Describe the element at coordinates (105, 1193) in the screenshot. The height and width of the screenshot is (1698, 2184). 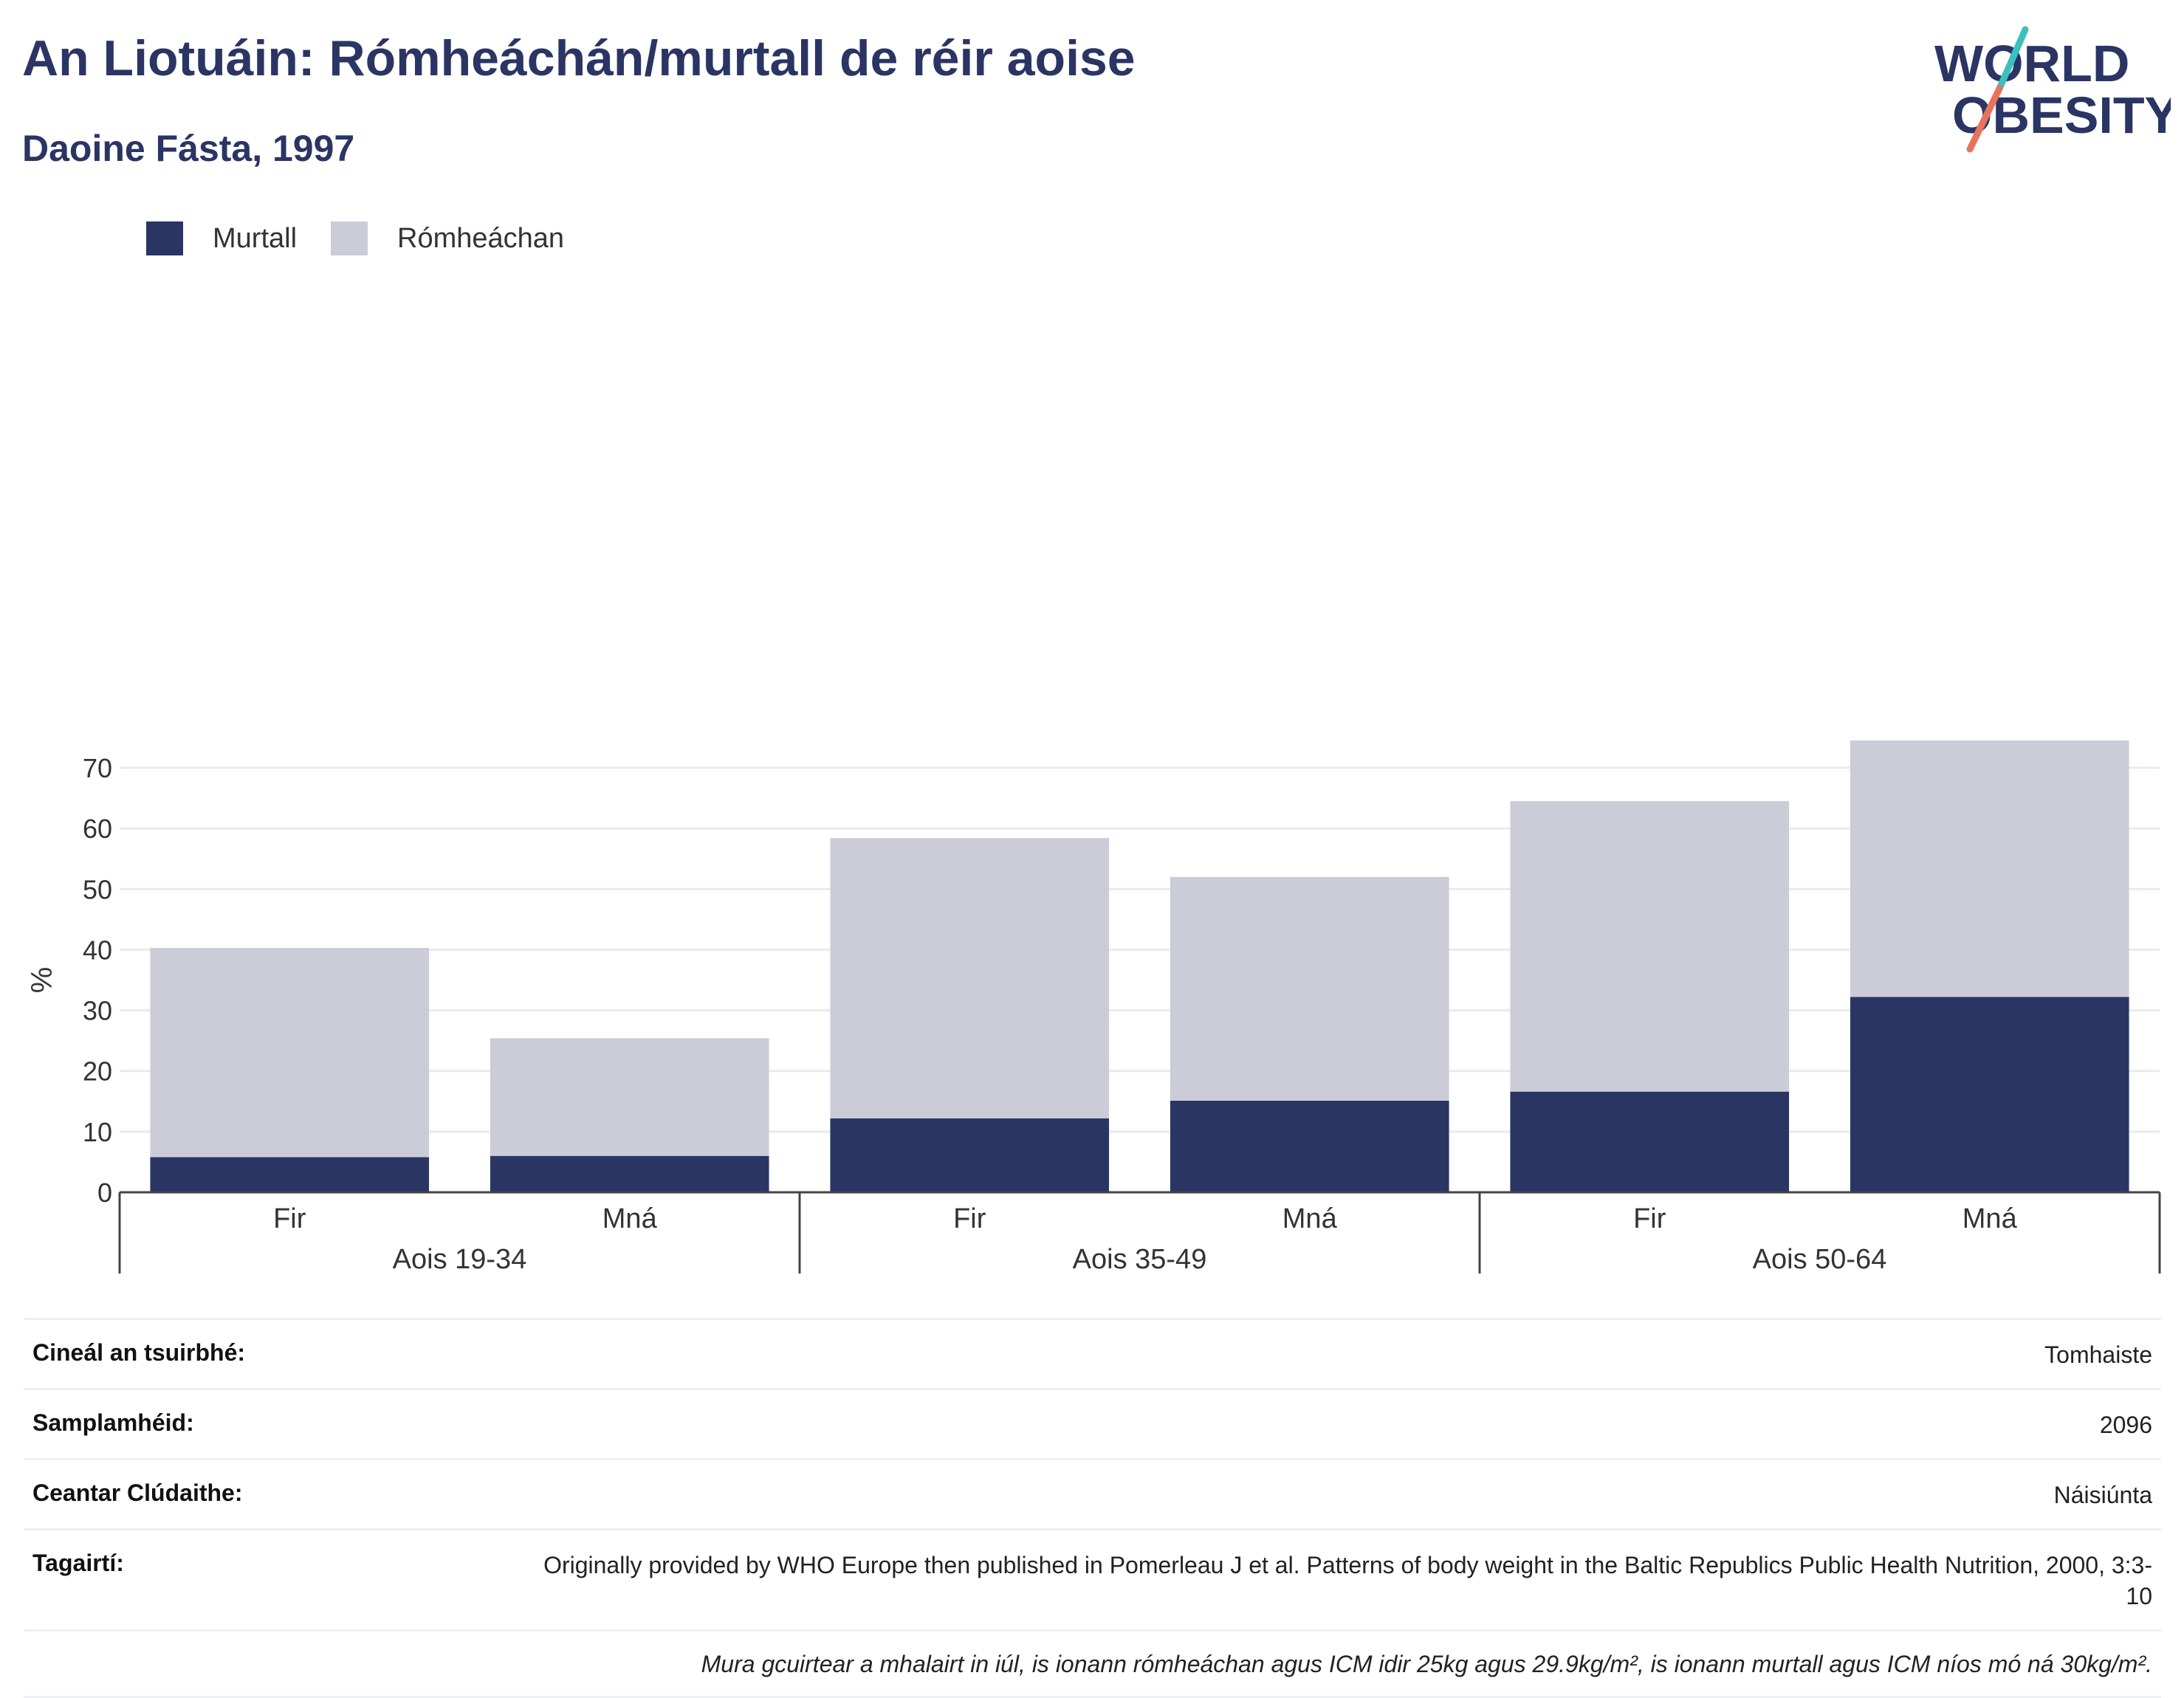
I see `y-tick-label: 0` at that location.